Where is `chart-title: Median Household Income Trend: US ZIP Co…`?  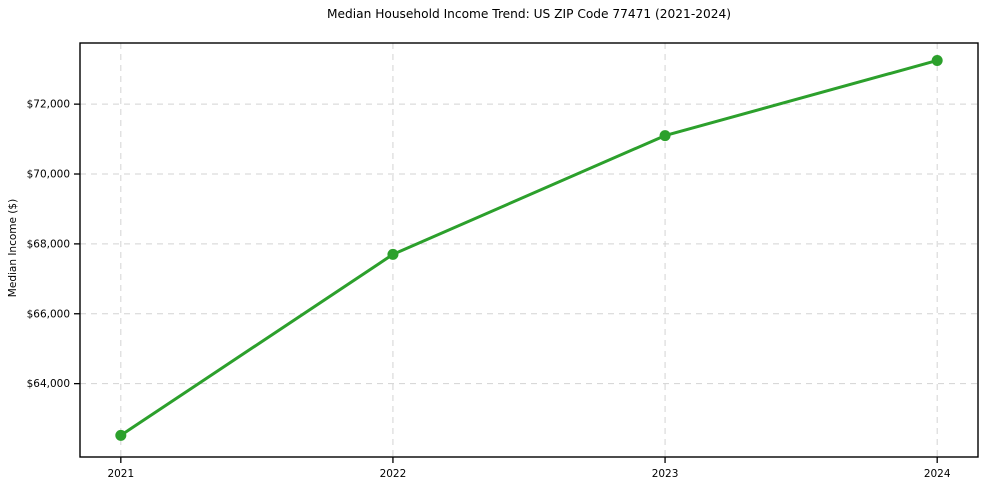
chart-title: Median Household Income Trend: US ZIP Co… is located at coordinates (529, 14).